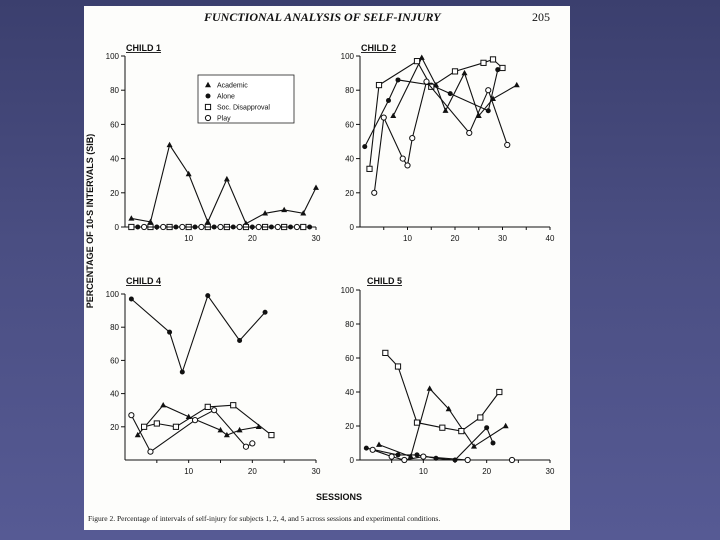 The width and height of the screenshot is (720, 540). Describe the element at coordinates (252, 471) in the screenshot. I see `x-tick-label: 20` at that location.